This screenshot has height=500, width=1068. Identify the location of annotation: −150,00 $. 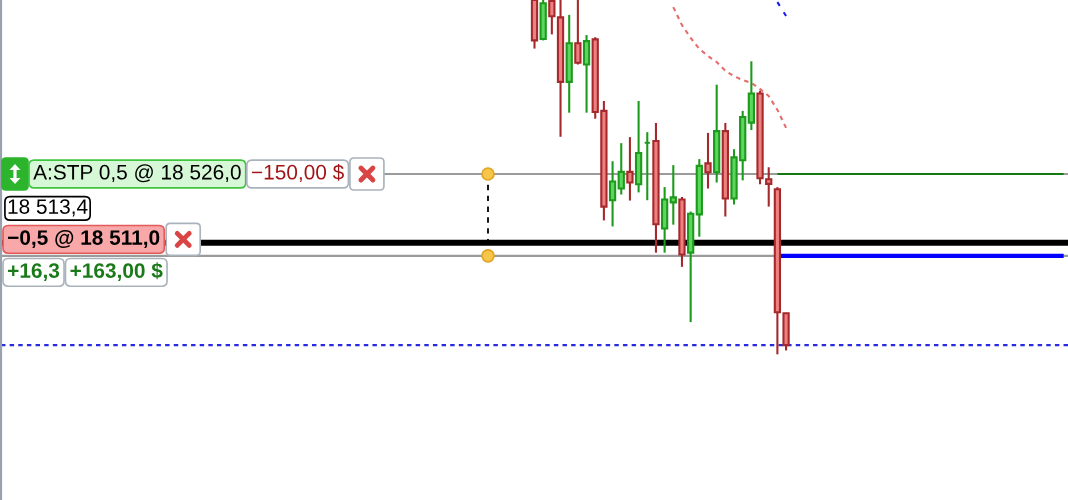
(298, 173).